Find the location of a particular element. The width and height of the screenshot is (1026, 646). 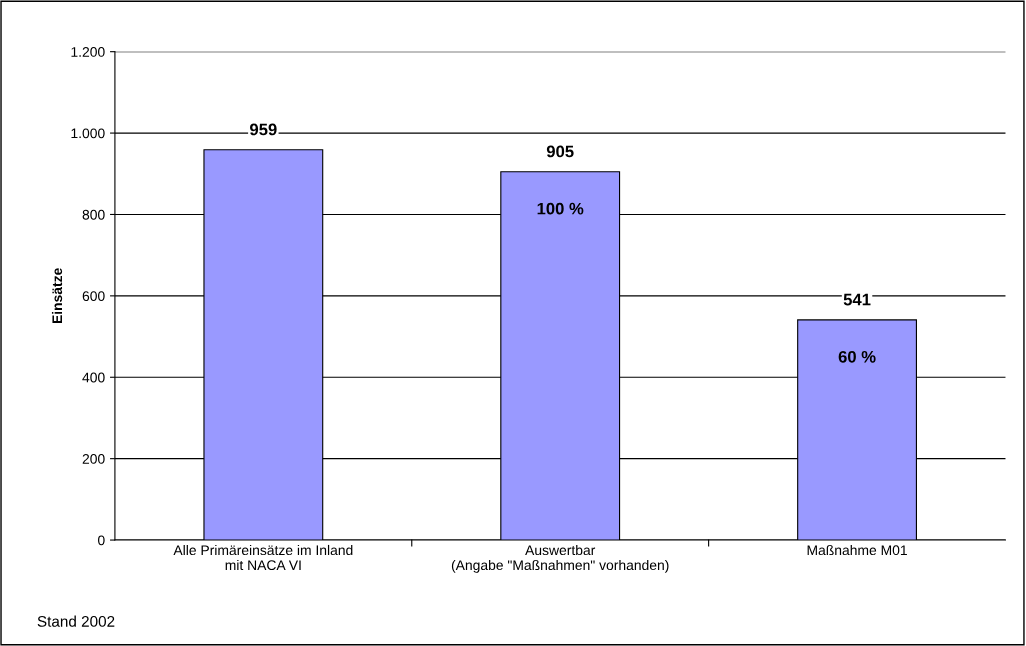

x-tick-label: Alle Primäreinsätze im Inland mit NACA VI is located at coordinates (263, 557).